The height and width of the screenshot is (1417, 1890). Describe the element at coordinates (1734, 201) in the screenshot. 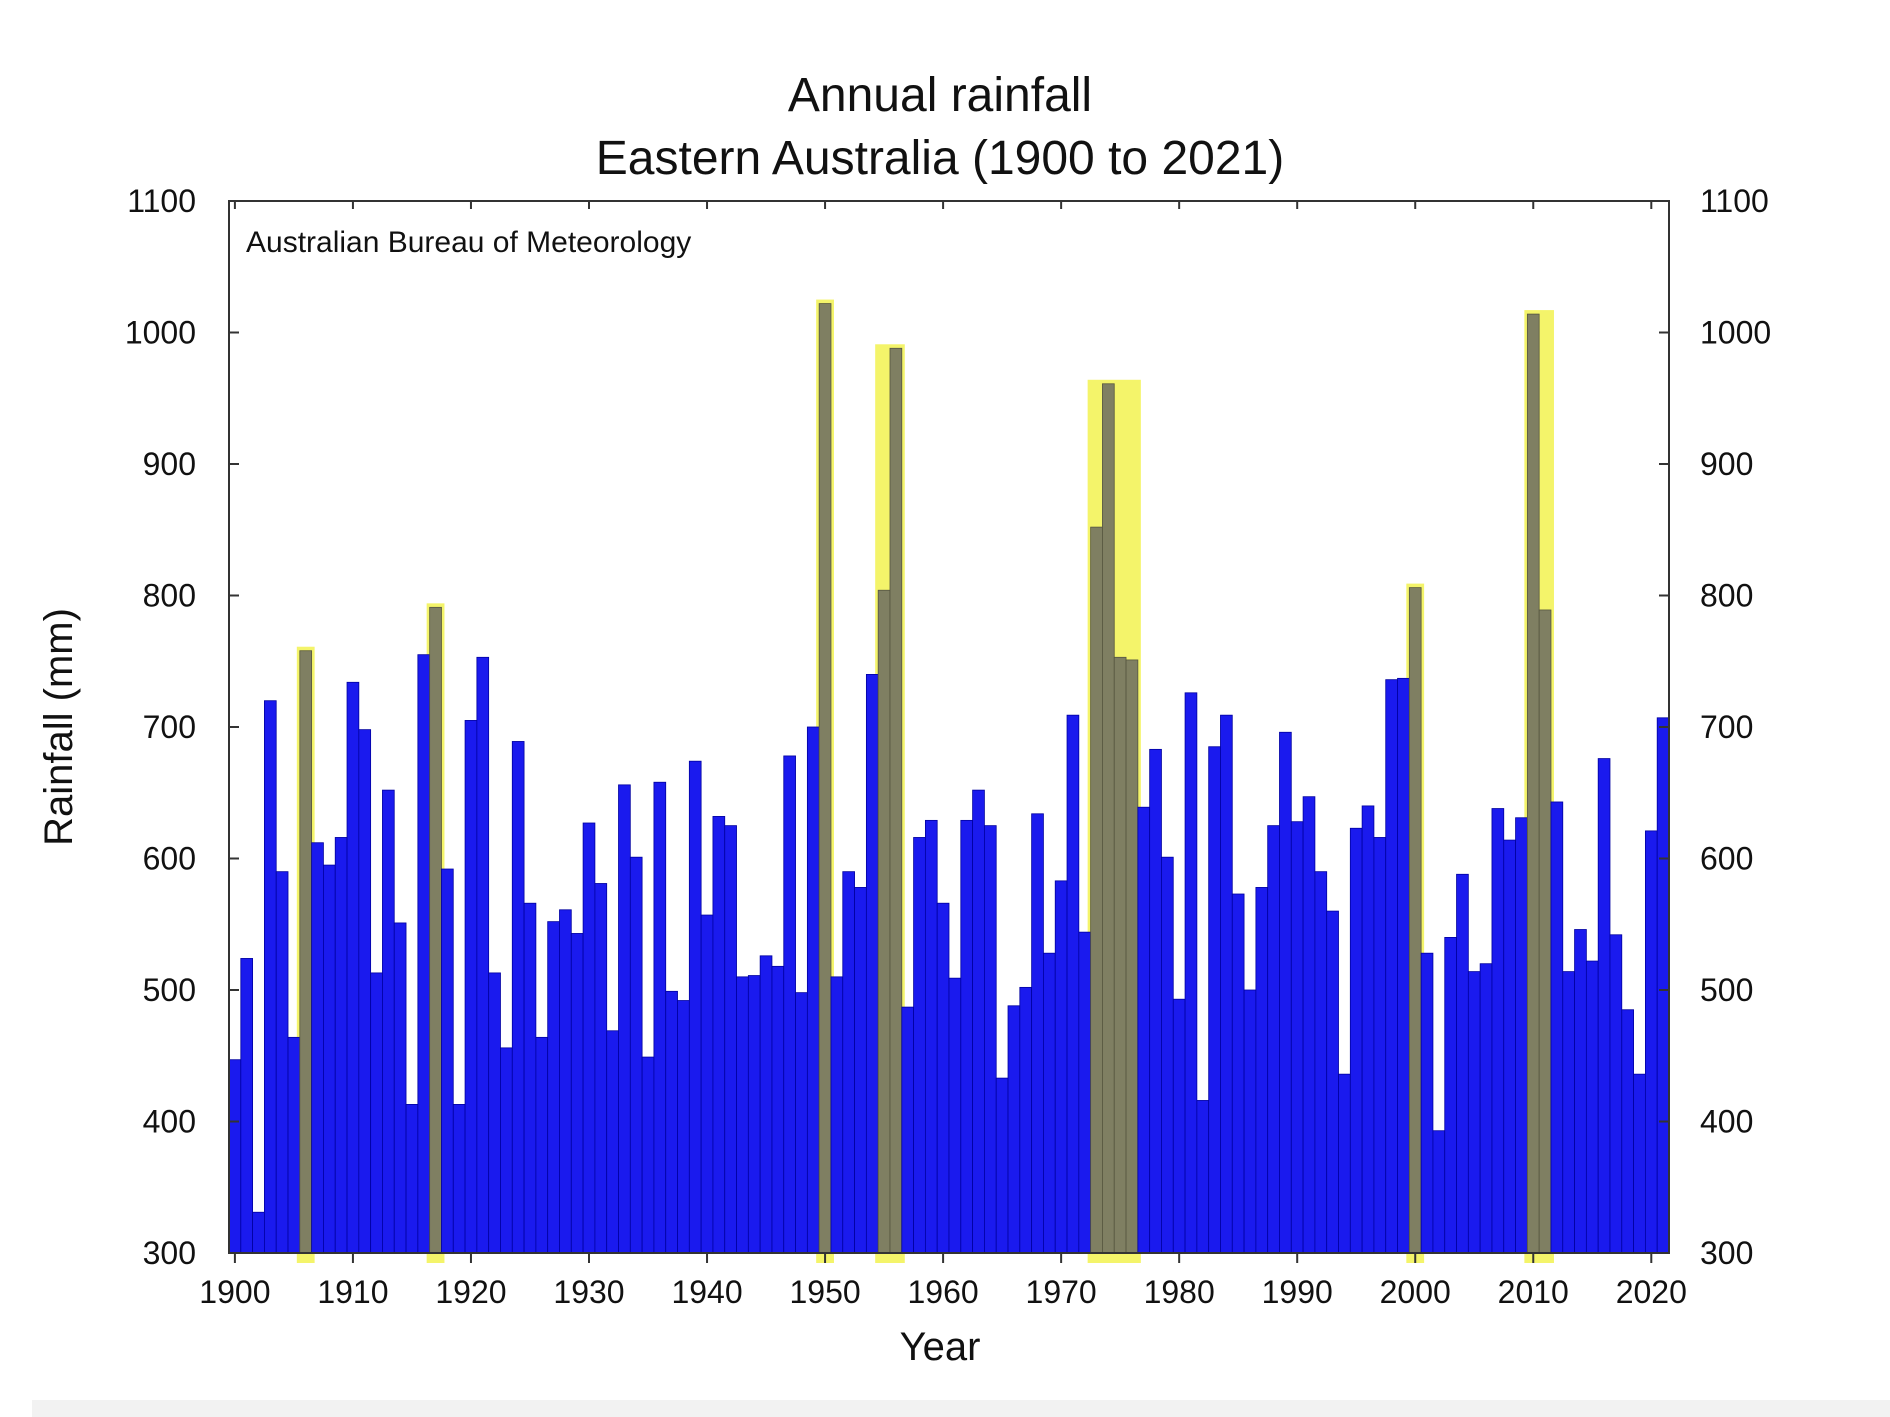

I see `y-tick-label-right: 1100` at that location.